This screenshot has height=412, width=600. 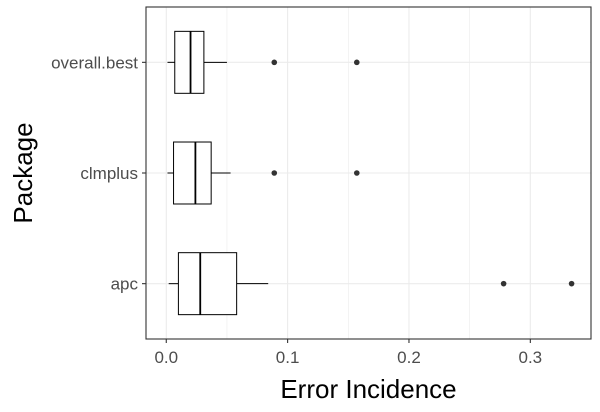 I want to click on x-tick-label: 0.2, so click(x=409, y=357).